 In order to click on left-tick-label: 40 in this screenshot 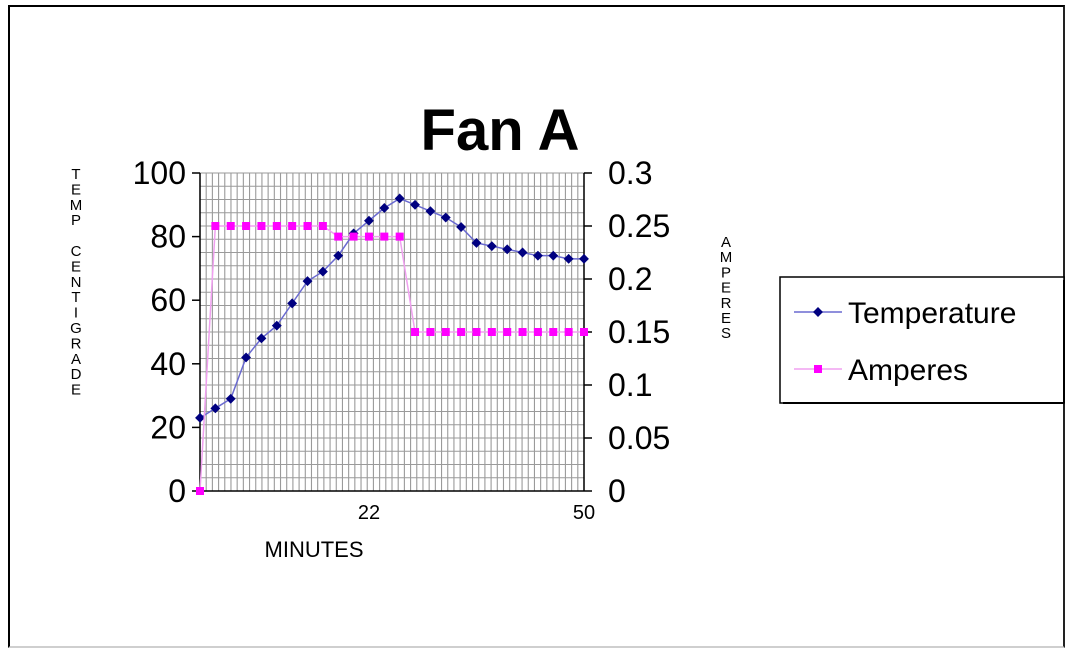, I will do `click(168, 364)`.